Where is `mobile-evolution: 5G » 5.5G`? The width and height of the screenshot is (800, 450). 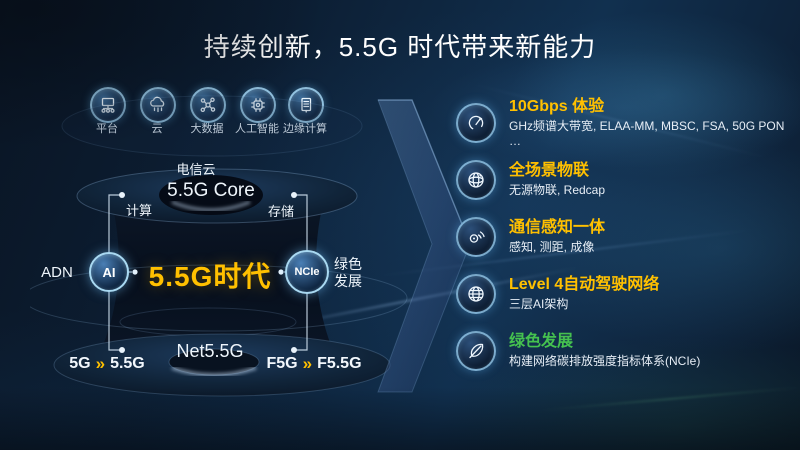
mobile-evolution: 5G » 5.5G is located at coordinates (107, 363).